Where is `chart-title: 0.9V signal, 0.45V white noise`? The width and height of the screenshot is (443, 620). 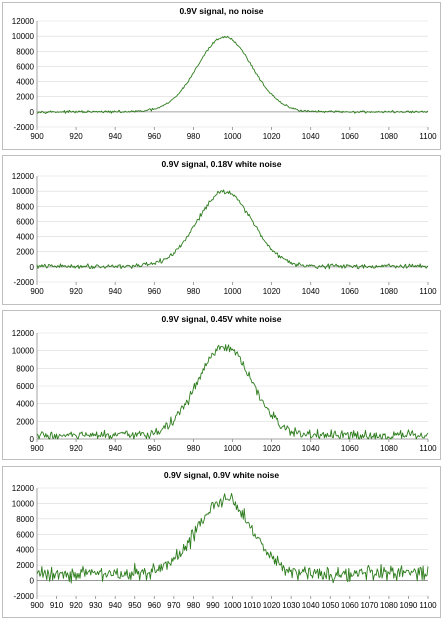 chart-title: 0.9V signal, 0.45V white noise is located at coordinates (222, 319).